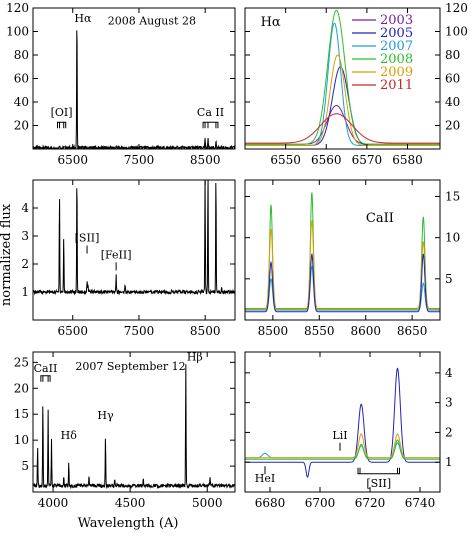 Image resolution: width=472 pixels, height=550 pixels. What do you see at coordinates (326, 160) in the screenshot?
I see `x-tick-label: 6560` at bounding box center [326, 160].